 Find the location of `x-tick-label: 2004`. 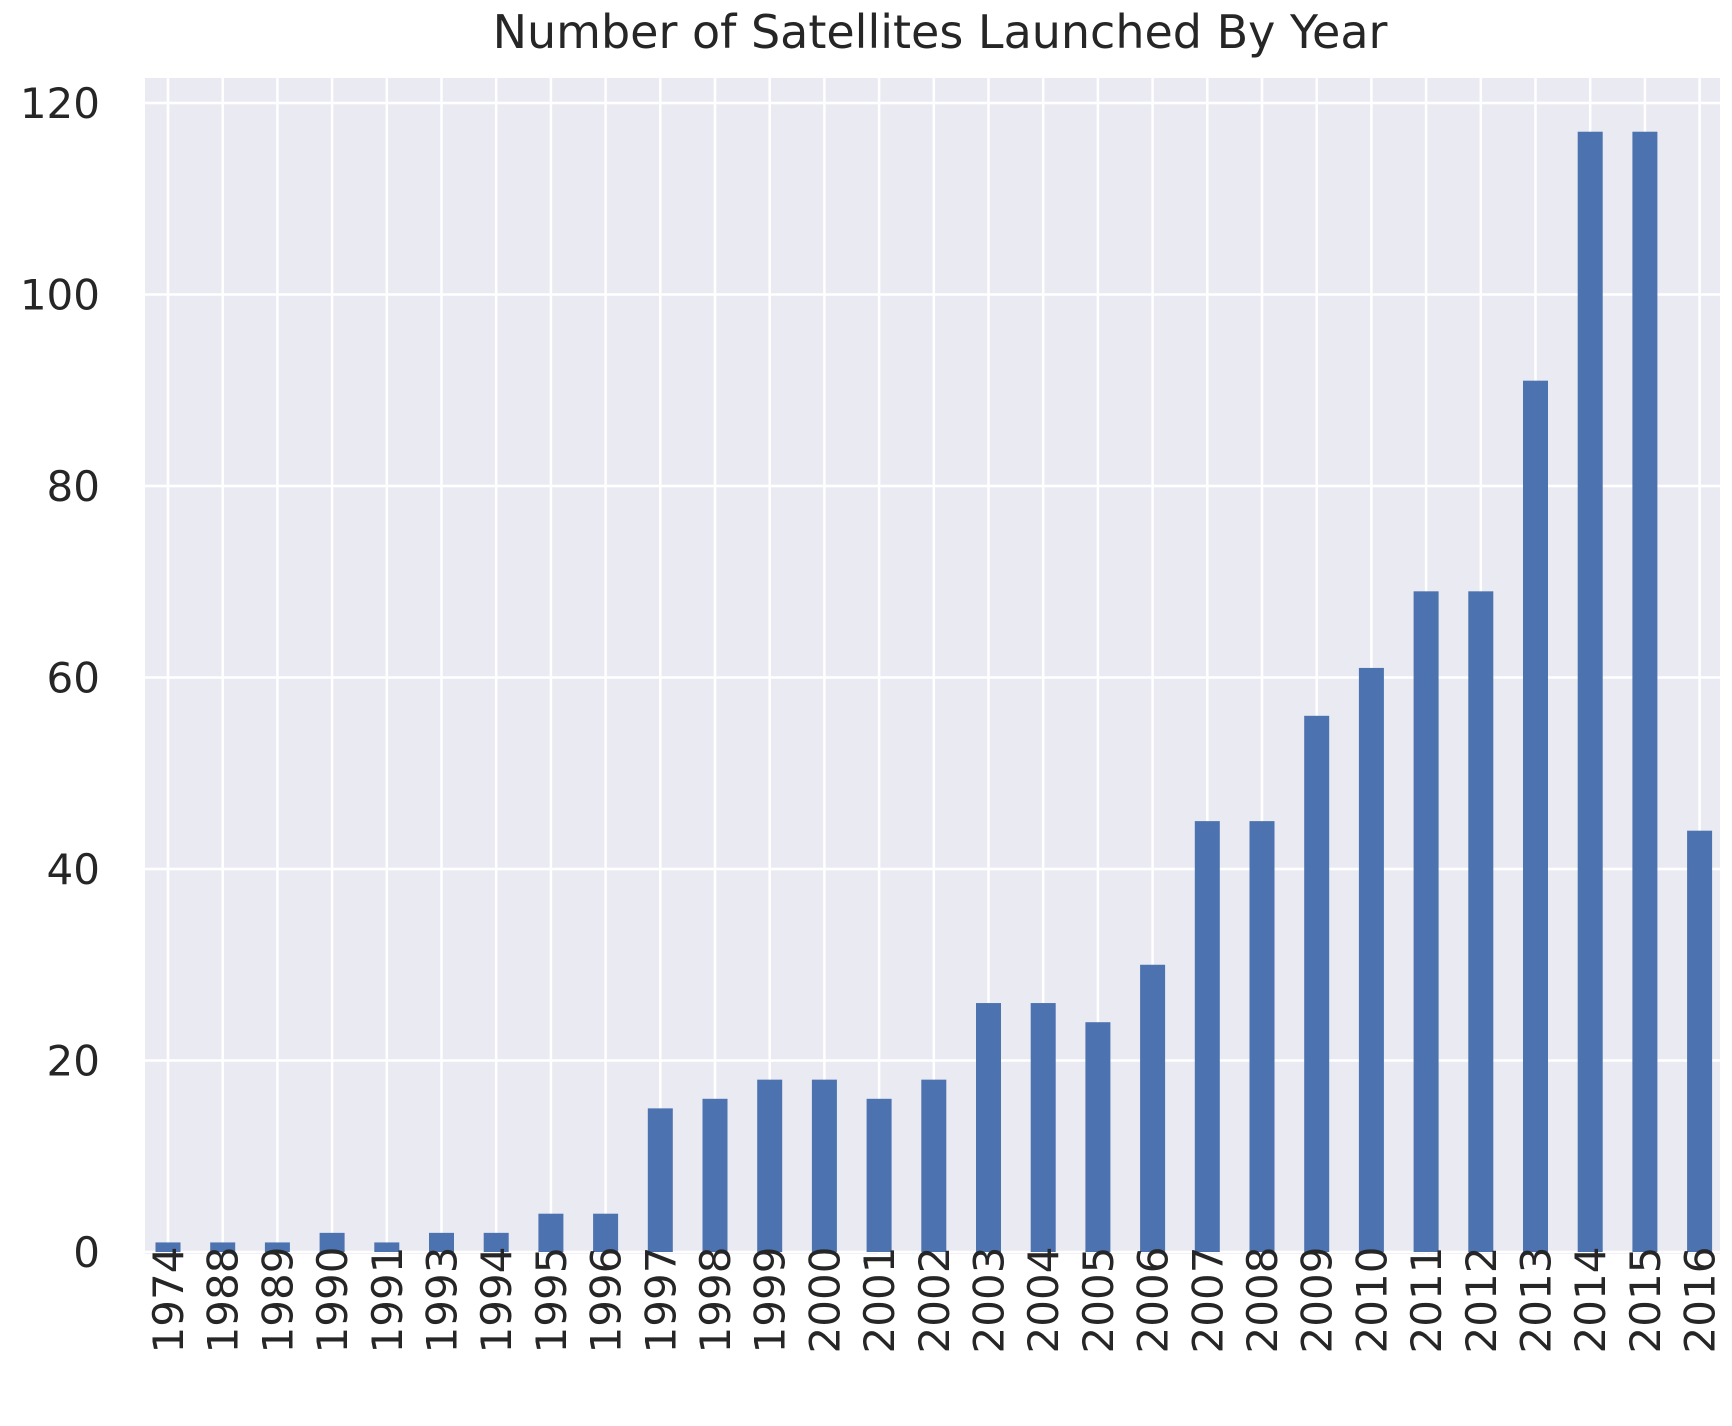

x-tick-label: 2004 is located at coordinates (1043, 1300).